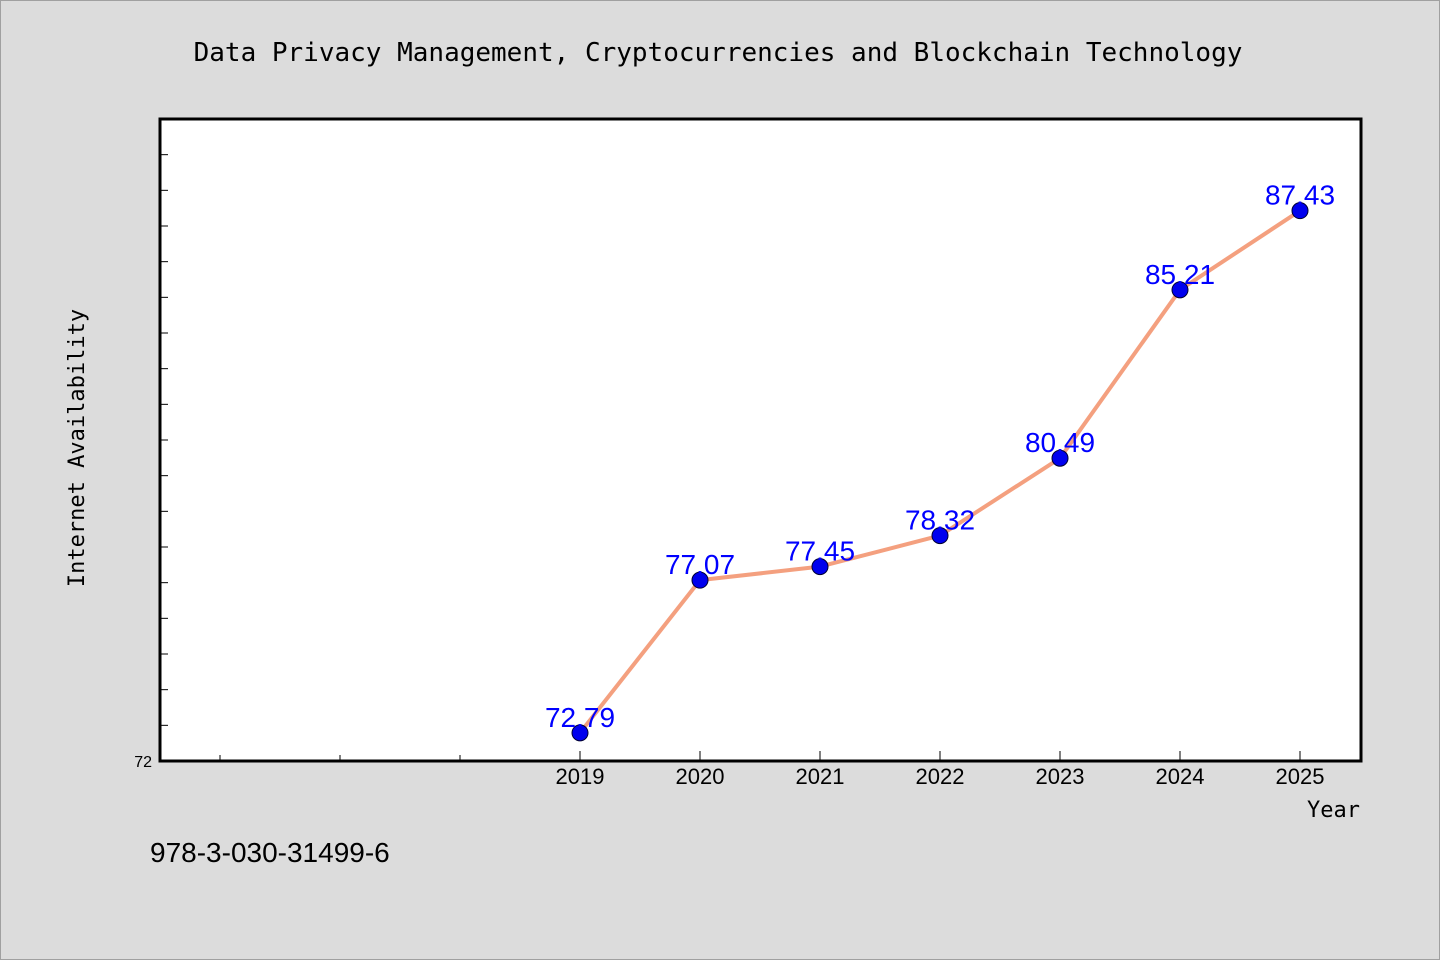  I want to click on x-tick-label: 2020, so click(700, 776).